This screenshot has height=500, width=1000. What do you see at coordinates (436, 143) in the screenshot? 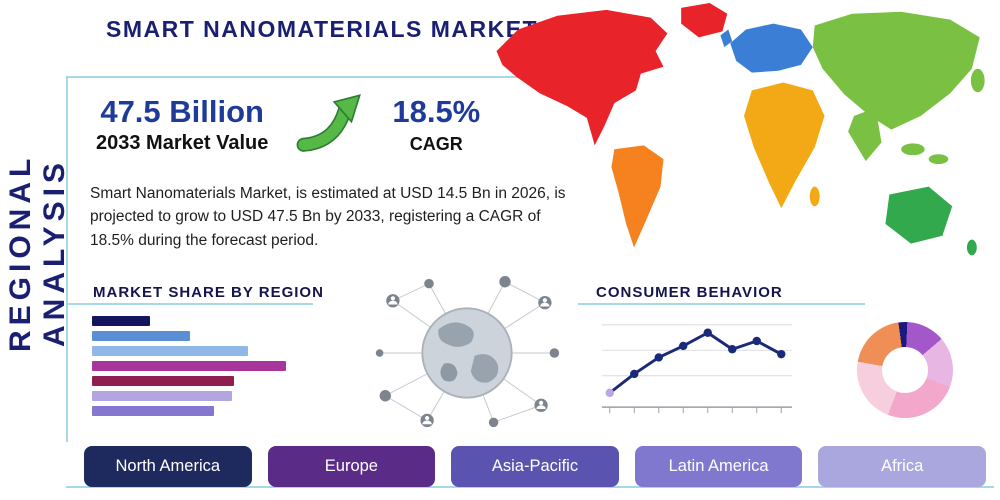
I see `cagr-label: CAGR` at bounding box center [436, 143].